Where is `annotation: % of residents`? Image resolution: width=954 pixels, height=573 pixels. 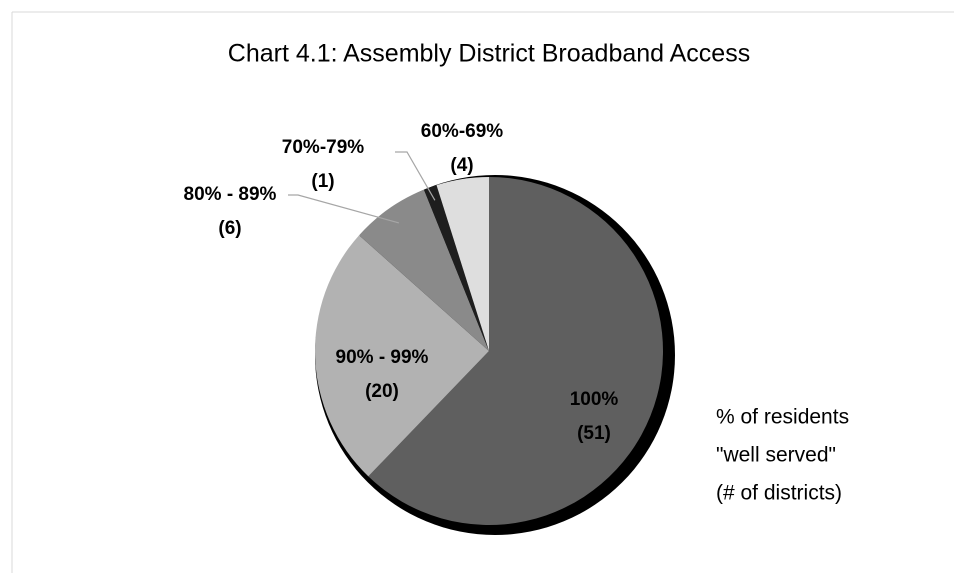 annotation: % of residents is located at coordinates (782, 417).